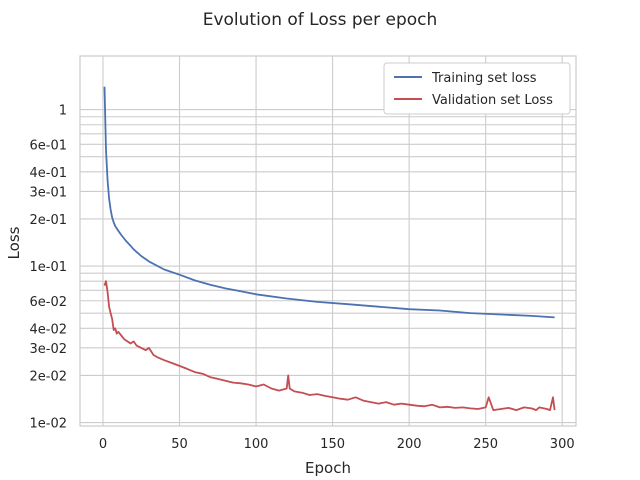 This screenshot has width=640, height=480. Describe the element at coordinates (328, 468) in the screenshot. I see `x-axis-label: Epoch` at that location.